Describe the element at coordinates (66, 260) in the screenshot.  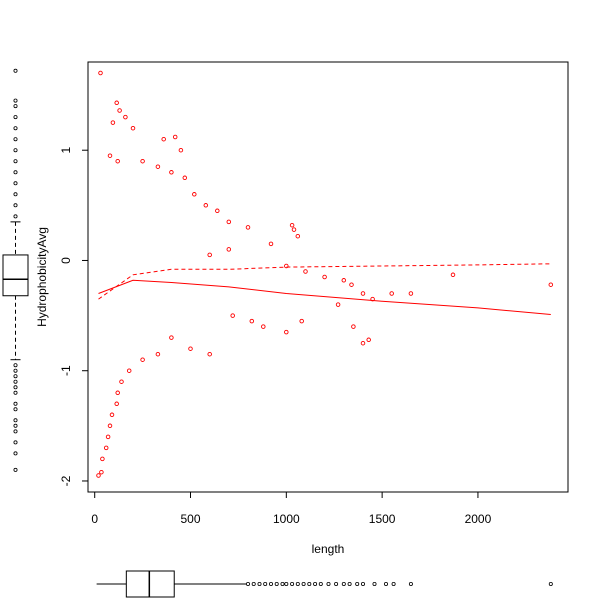
I see `y-tick-label: 0` at that location.